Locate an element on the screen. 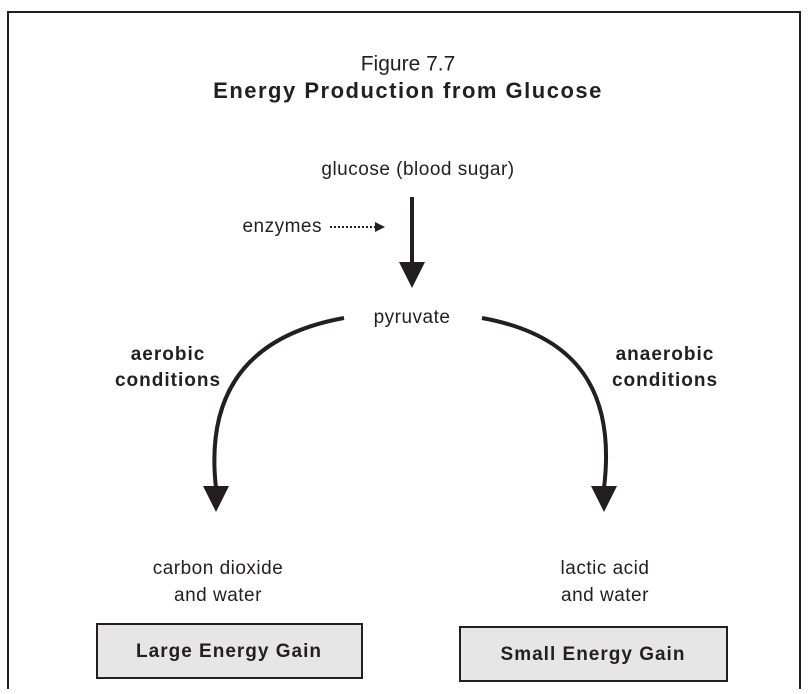 The height and width of the screenshot is (694, 809). pyruvate-label: pyruvate is located at coordinates (412, 317).